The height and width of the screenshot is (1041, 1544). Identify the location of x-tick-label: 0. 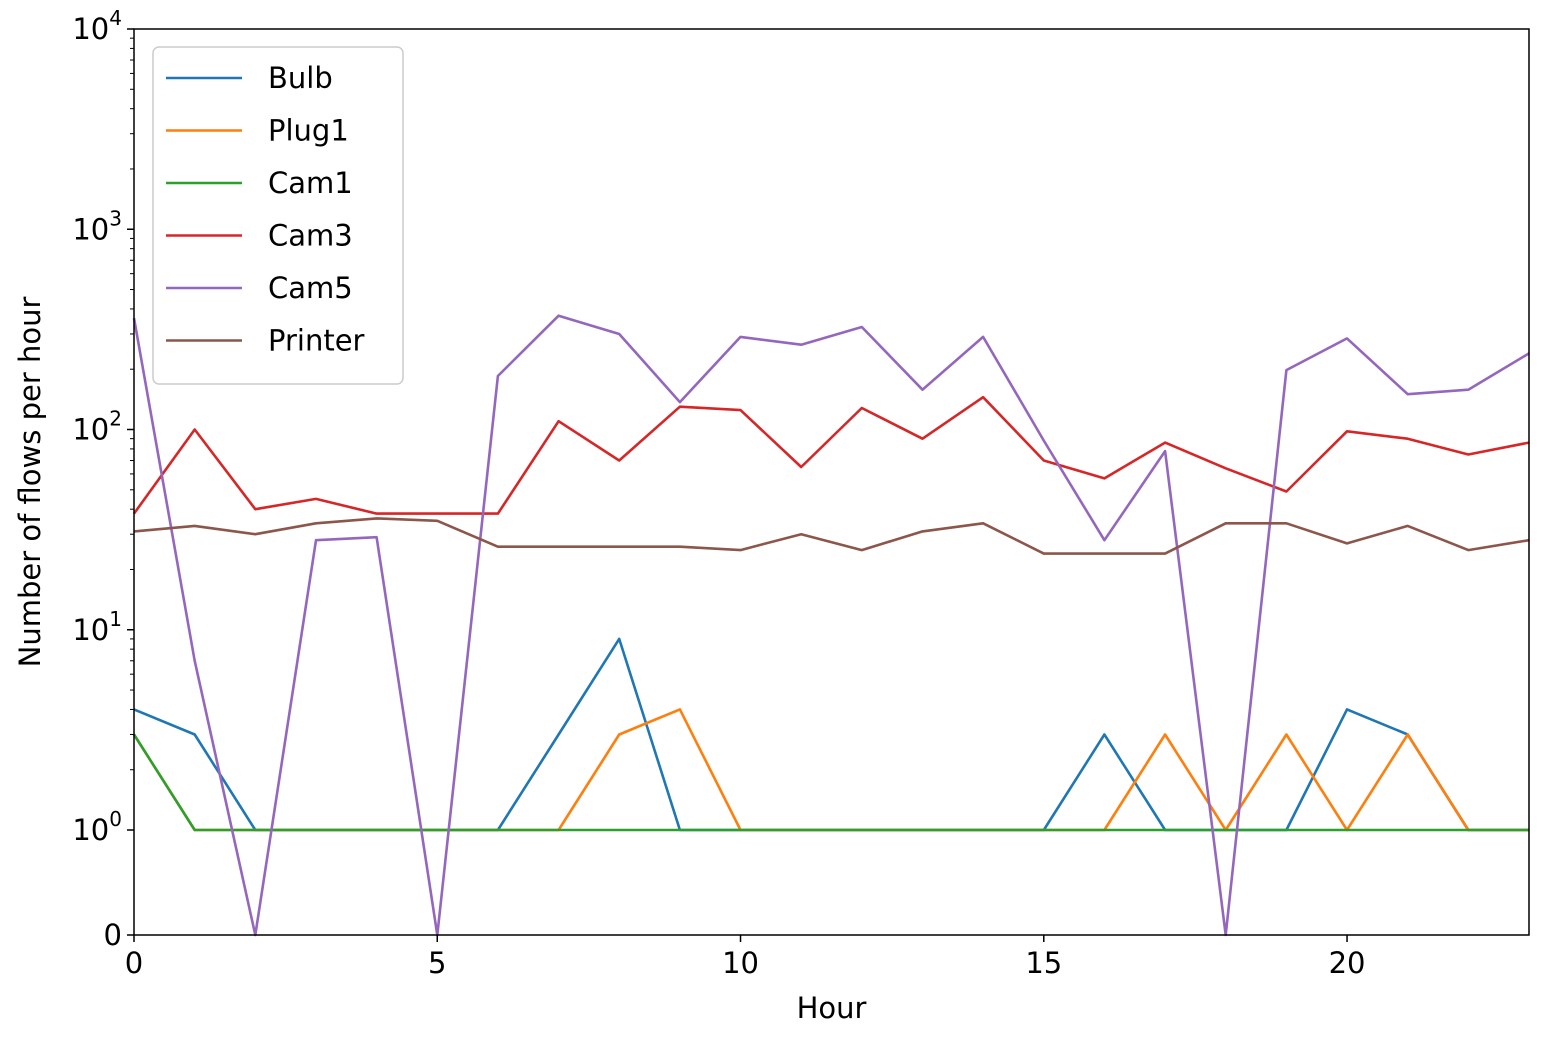
(134, 963).